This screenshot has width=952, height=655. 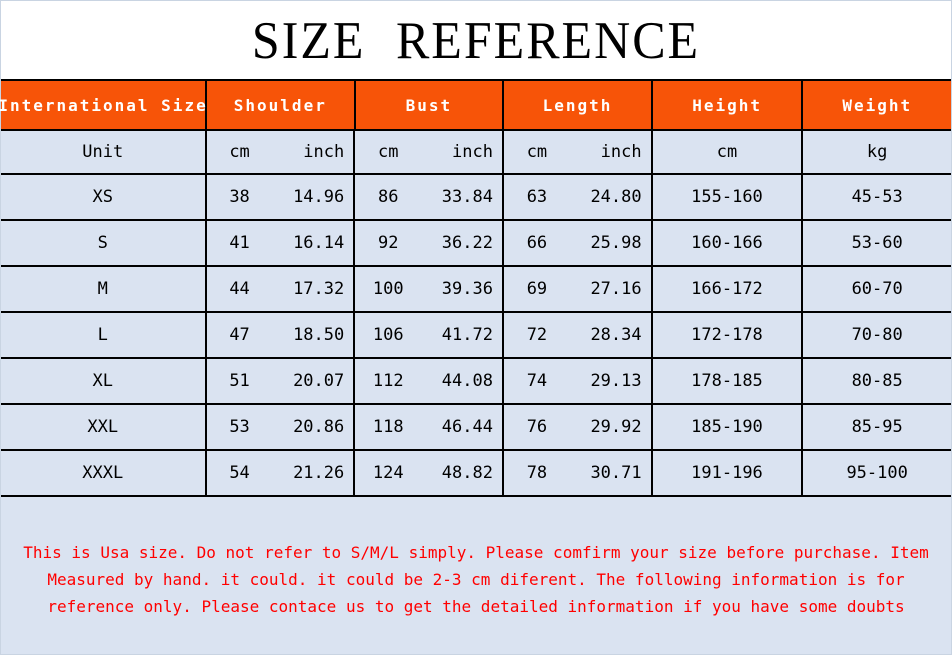 I want to click on shoulder-cell: 44 17.32, so click(x=281, y=289).